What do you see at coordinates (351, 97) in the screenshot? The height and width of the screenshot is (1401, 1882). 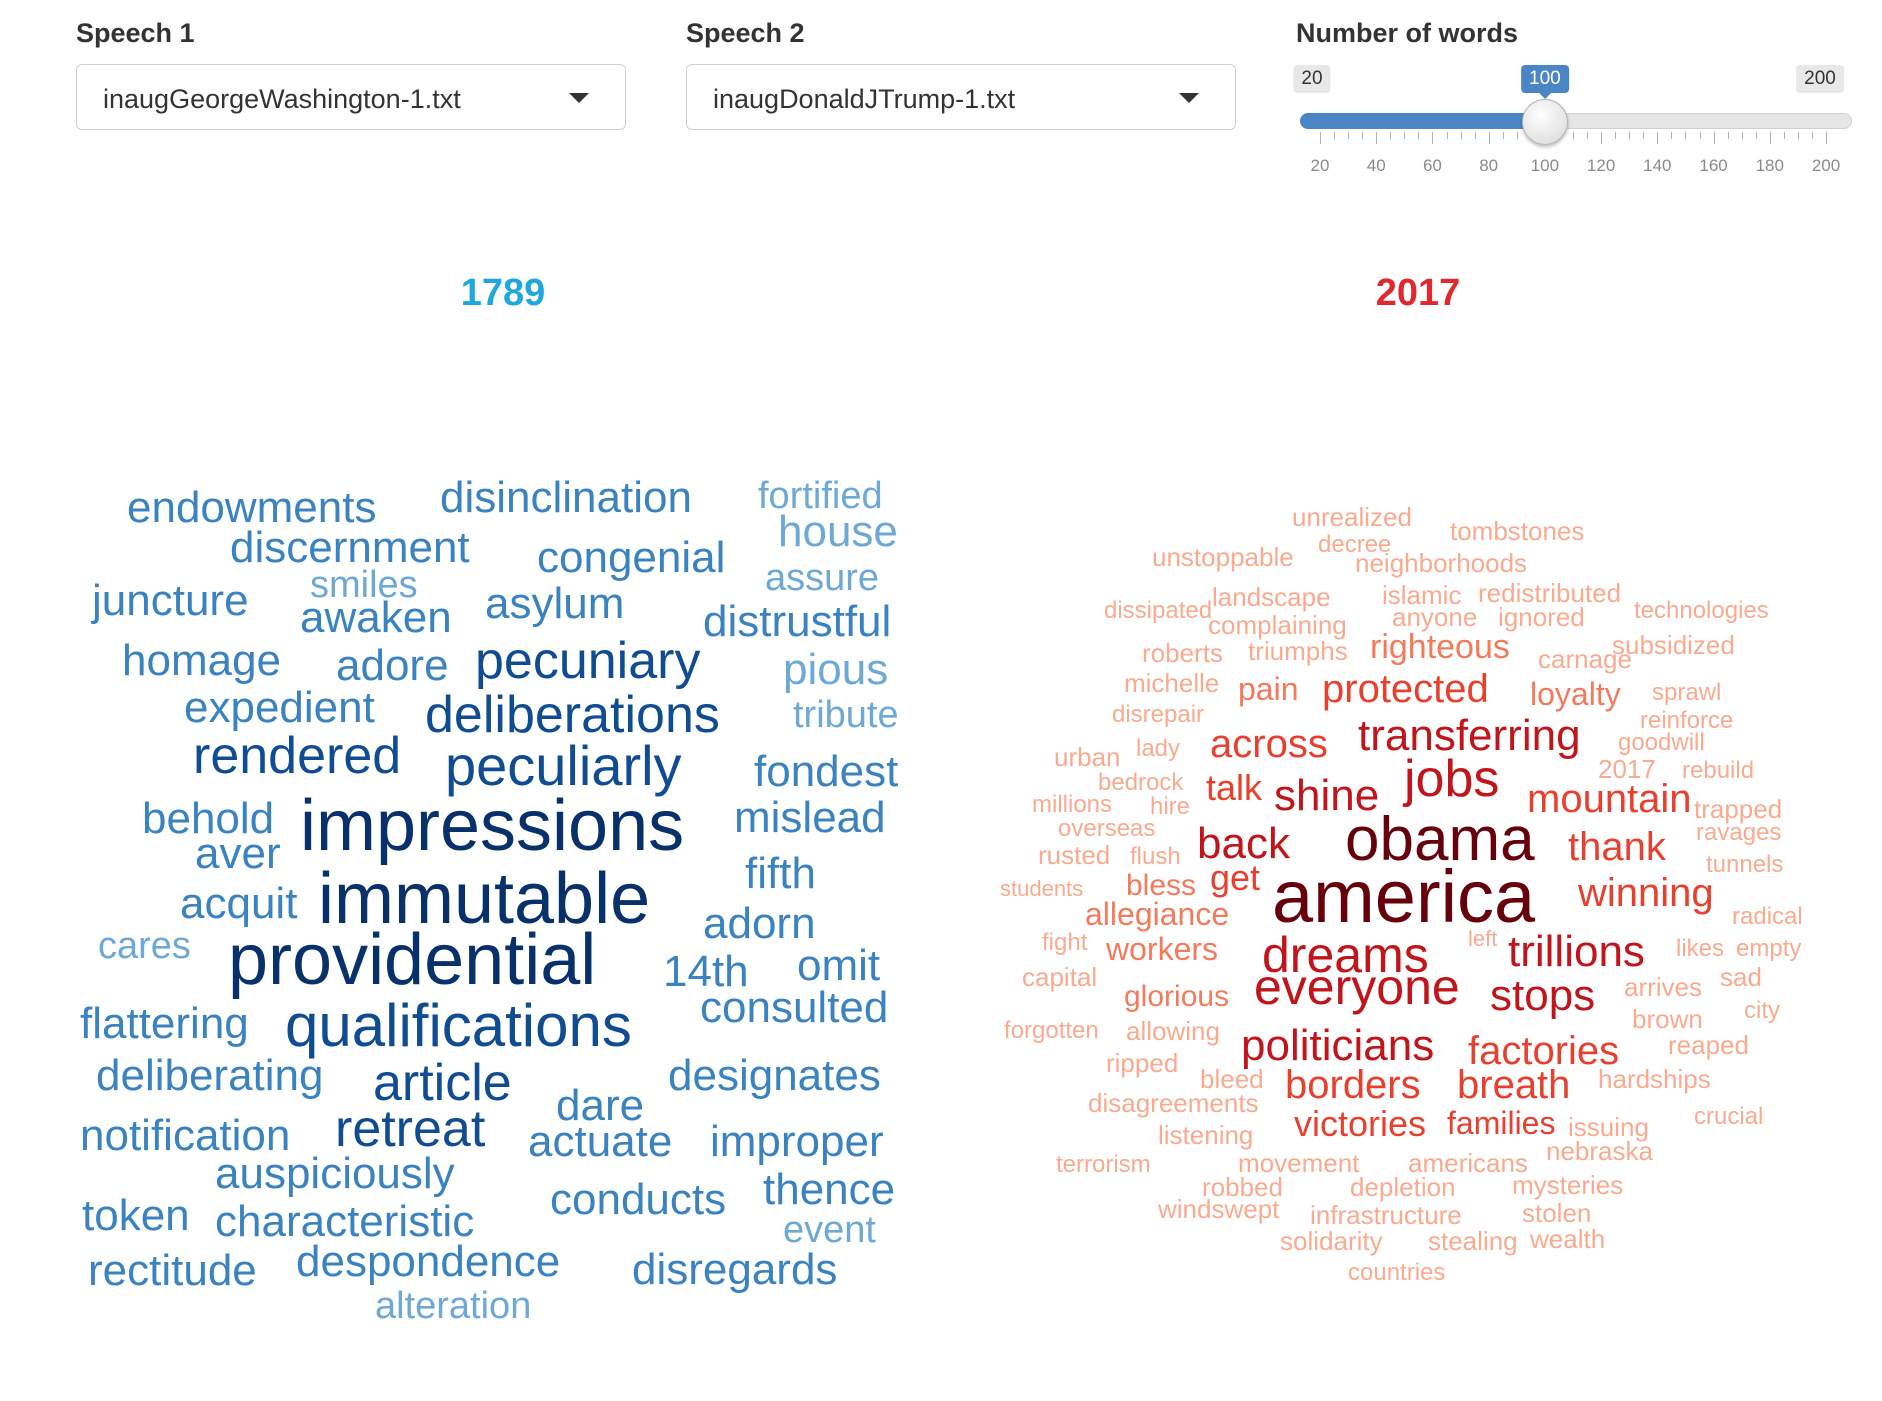 I see `speech1-select: inaugGeorgeWashington-1.txt` at bounding box center [351, 97].